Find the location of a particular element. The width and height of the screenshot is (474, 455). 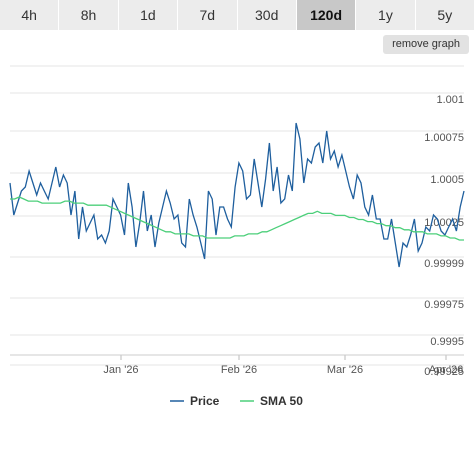

tab-4h: 4h is located at coordinates (30, 15).